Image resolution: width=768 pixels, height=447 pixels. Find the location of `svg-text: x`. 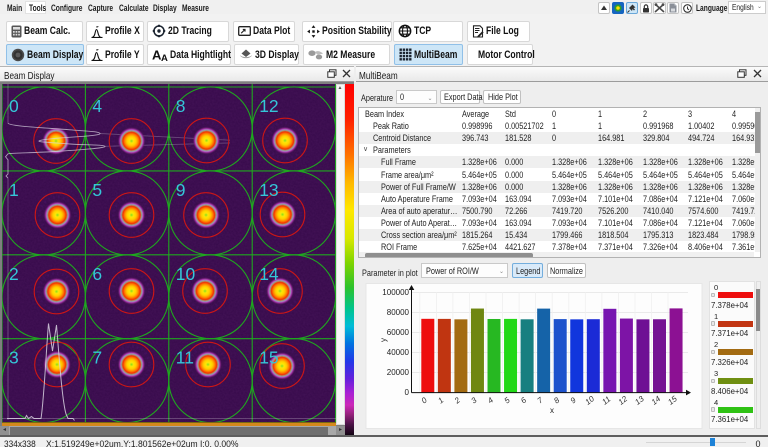

svg-text: x is located at coordinates (552, 410).